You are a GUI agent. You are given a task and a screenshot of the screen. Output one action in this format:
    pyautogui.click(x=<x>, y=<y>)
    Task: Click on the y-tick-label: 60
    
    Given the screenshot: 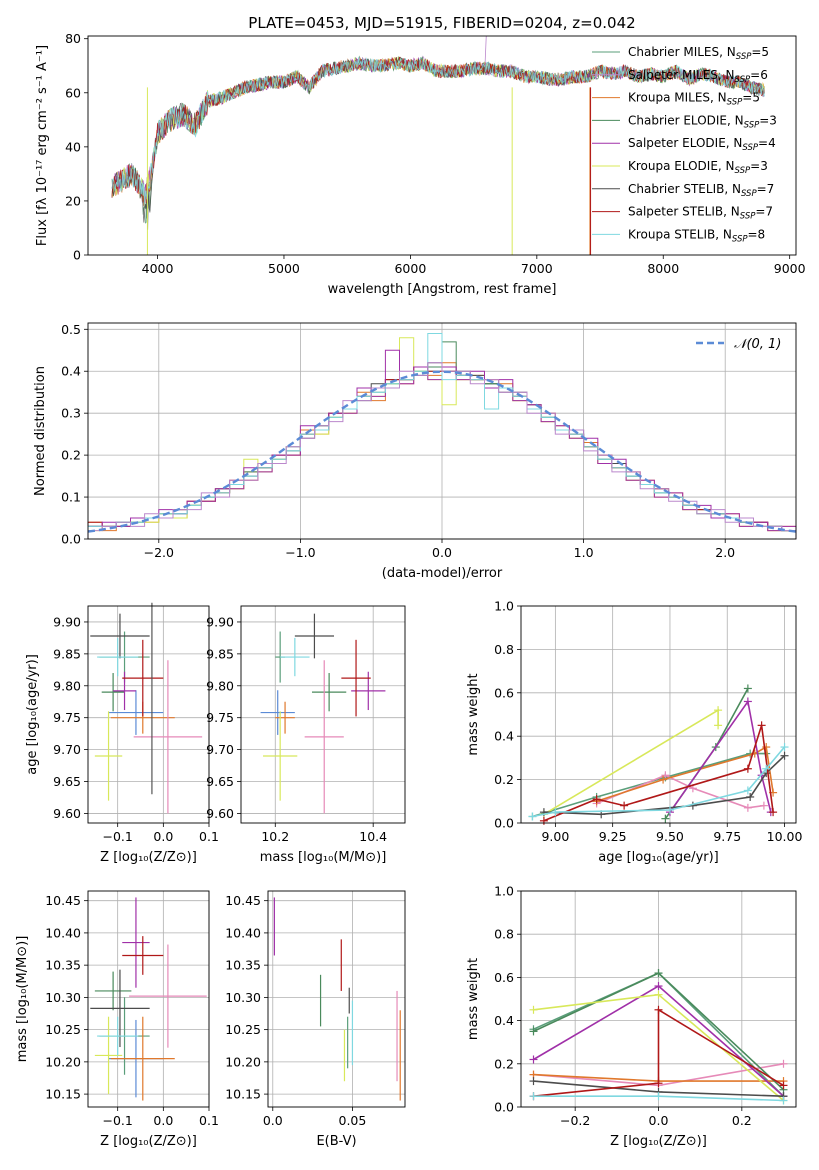 What is the action you would take?
    pyautogui.click(x=73, y=92)
    